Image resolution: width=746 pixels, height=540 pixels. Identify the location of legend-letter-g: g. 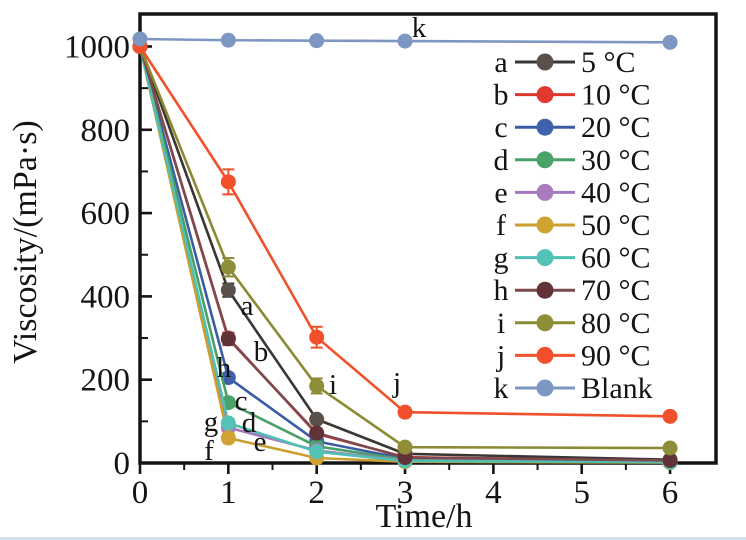
(501, 258).